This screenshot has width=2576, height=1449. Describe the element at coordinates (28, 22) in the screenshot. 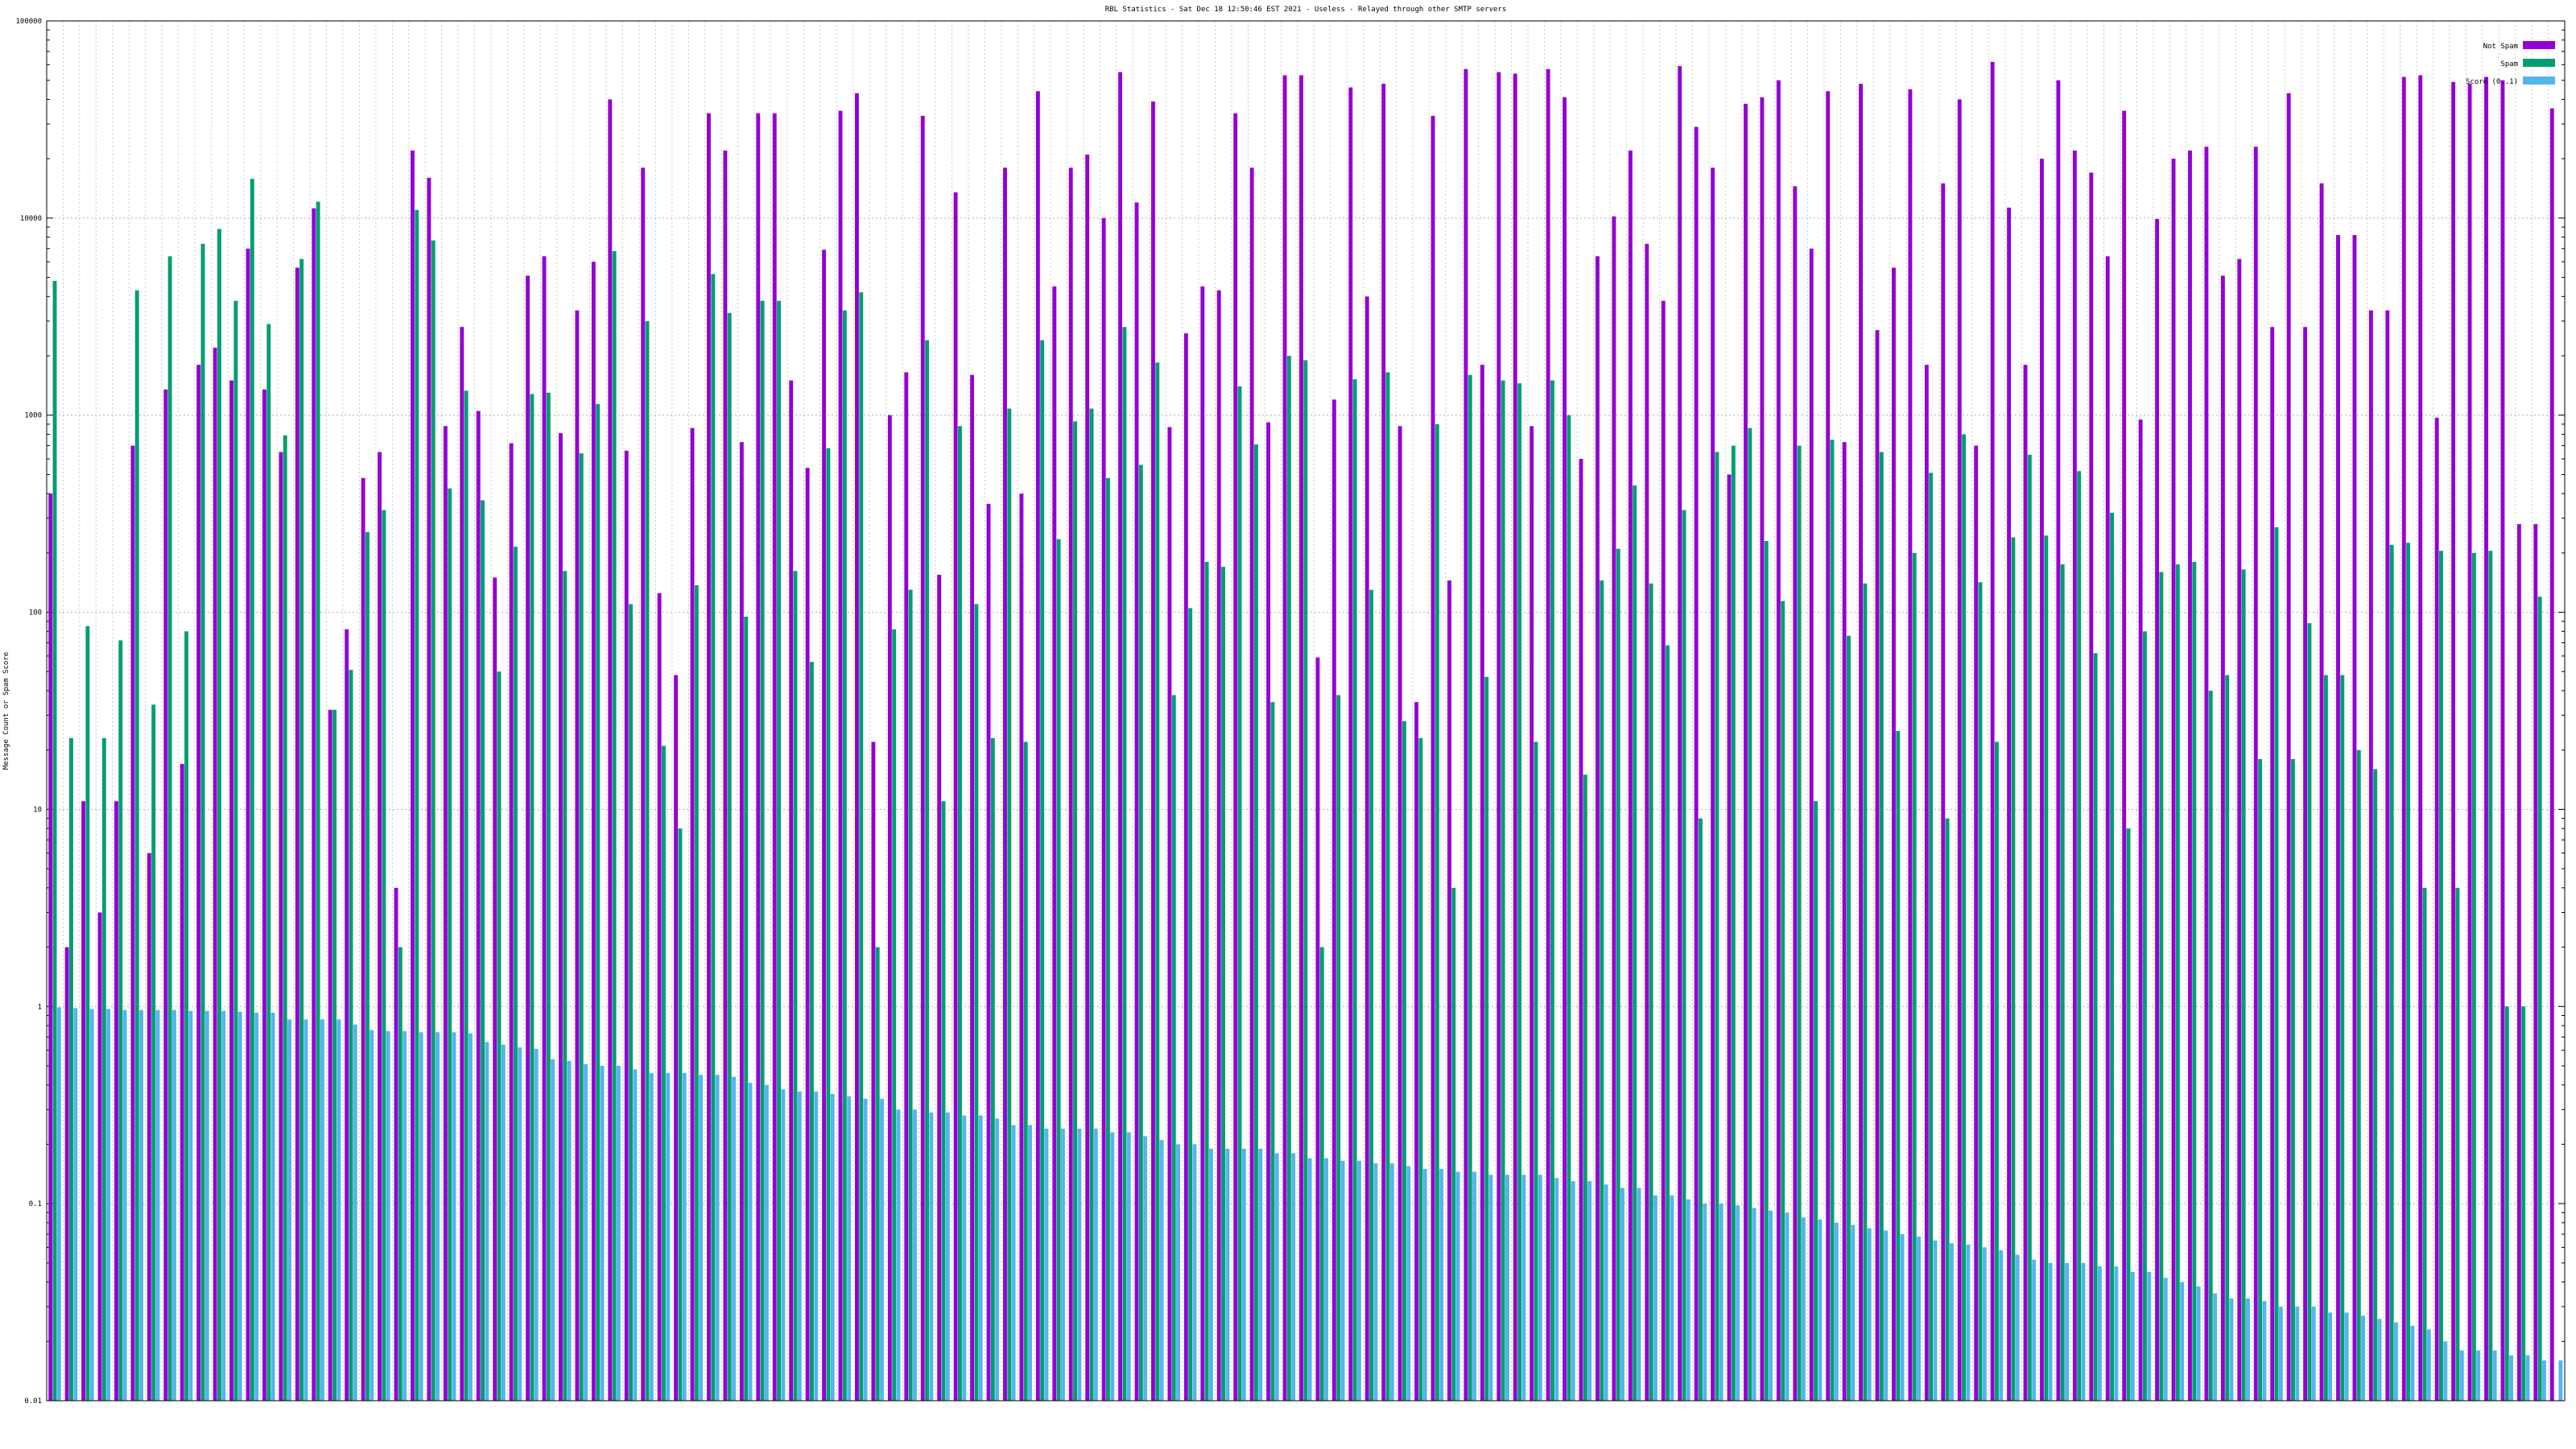

I see `y-tick-label: 100000` at that location.